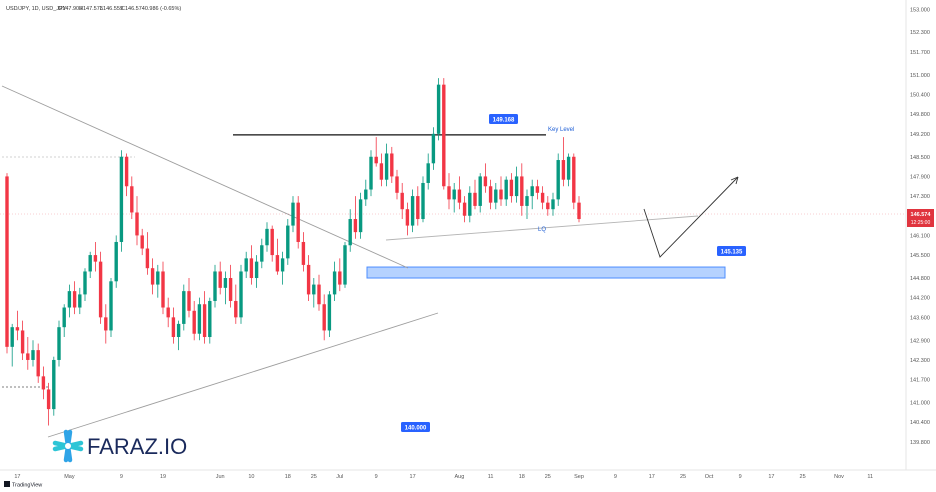 This screenshot has height=492, width=936. Describe the element at coordinates (920, 256) in the screenshot. I see `price-tick-12: 145.500` at that location.